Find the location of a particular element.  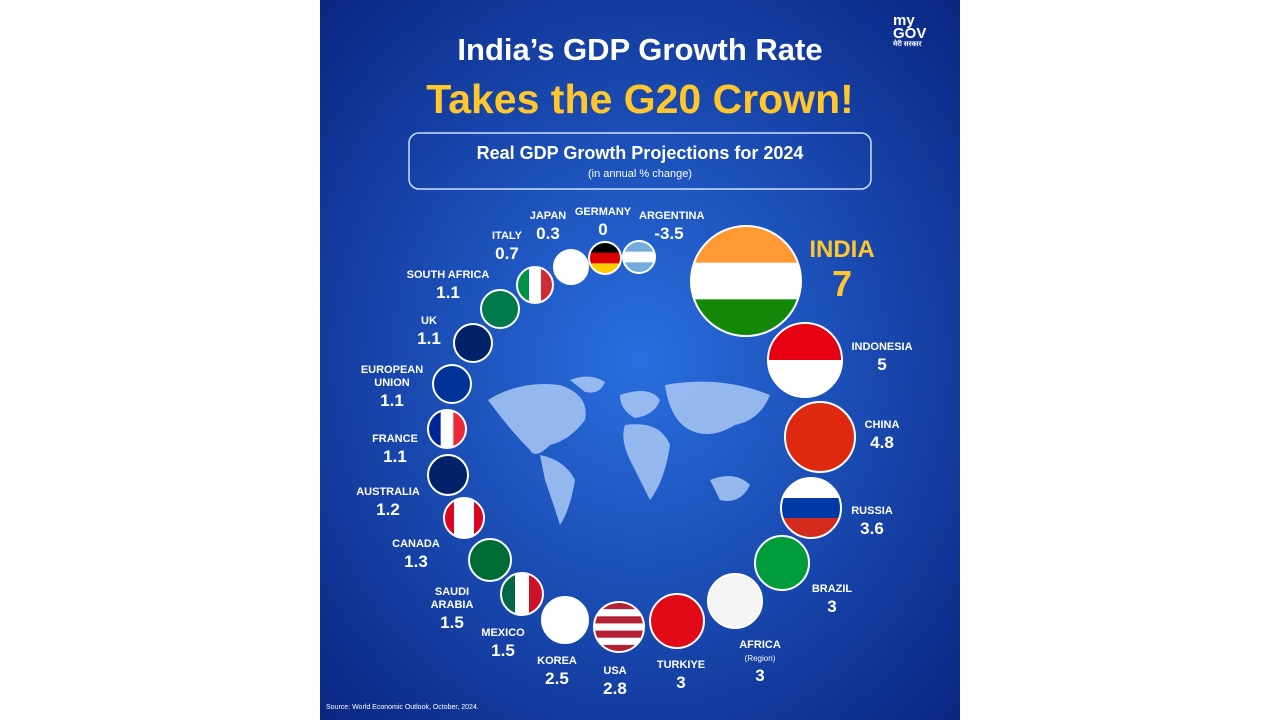

country-label: ITALY 0.7 is located at coordinates (507, 247).